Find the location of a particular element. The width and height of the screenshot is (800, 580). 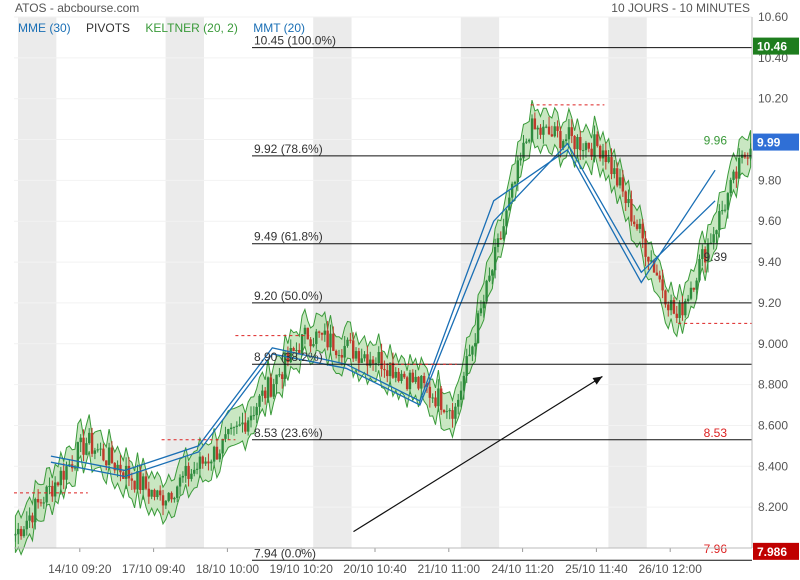

fib-label: 7.94 (0.0%) is located at coordinates (285, 553).